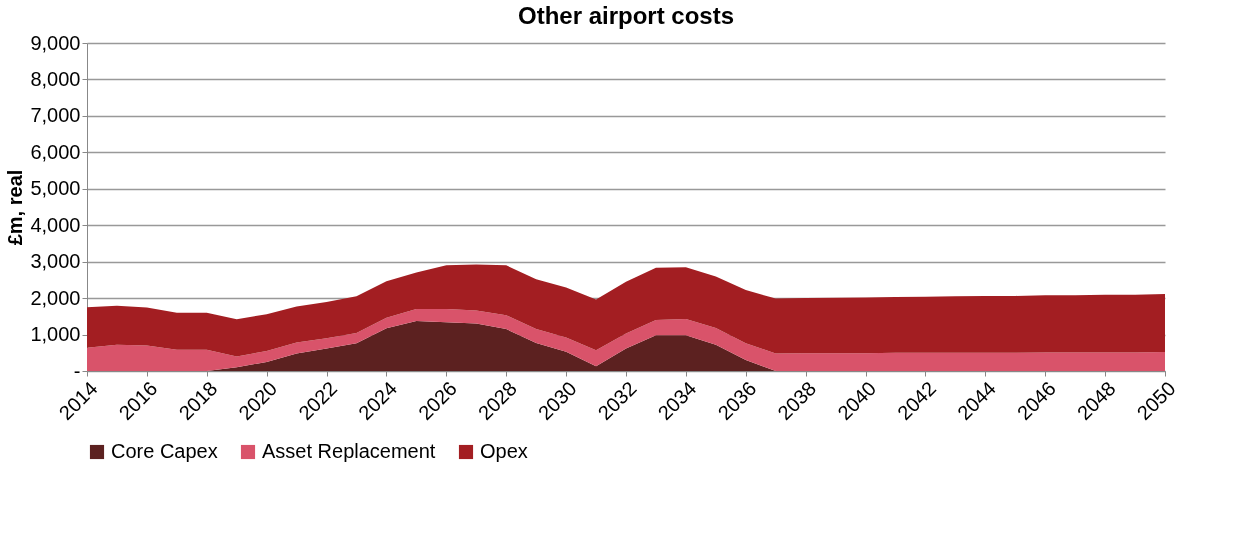 The width and height of the screenshot is (1256, 540). I want to click on legend-label: Core Capex, so click(164, 451).